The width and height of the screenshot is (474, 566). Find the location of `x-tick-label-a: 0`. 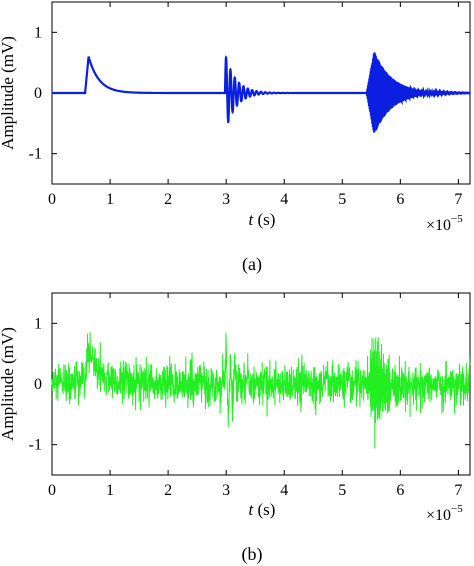

x-tick-label-a: 0 is located at coordinates (52, 199).